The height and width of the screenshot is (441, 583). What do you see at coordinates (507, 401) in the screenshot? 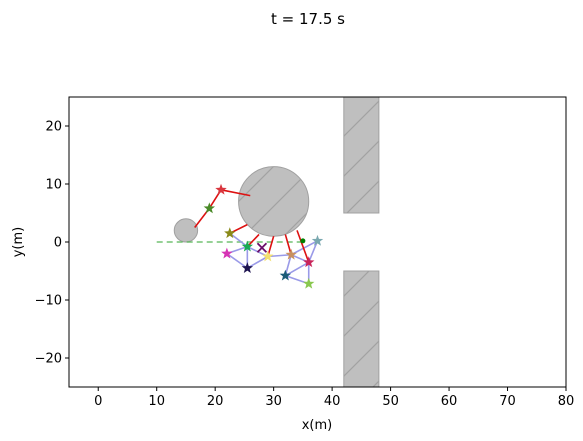
I see `x-tick-label-70: 70` at bounding box center [507, 401].